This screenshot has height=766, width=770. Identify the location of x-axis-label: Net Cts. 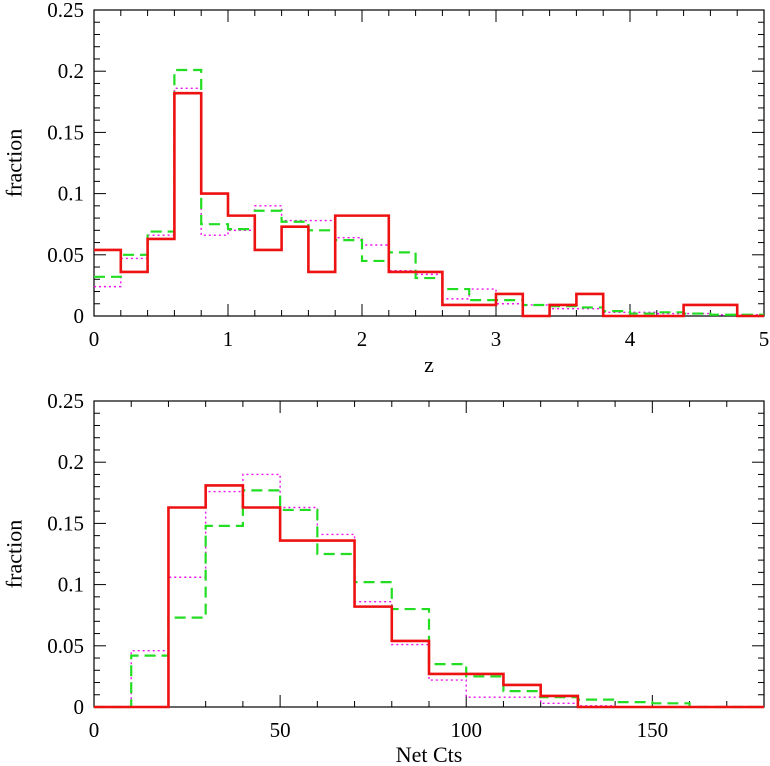
(429, 754).